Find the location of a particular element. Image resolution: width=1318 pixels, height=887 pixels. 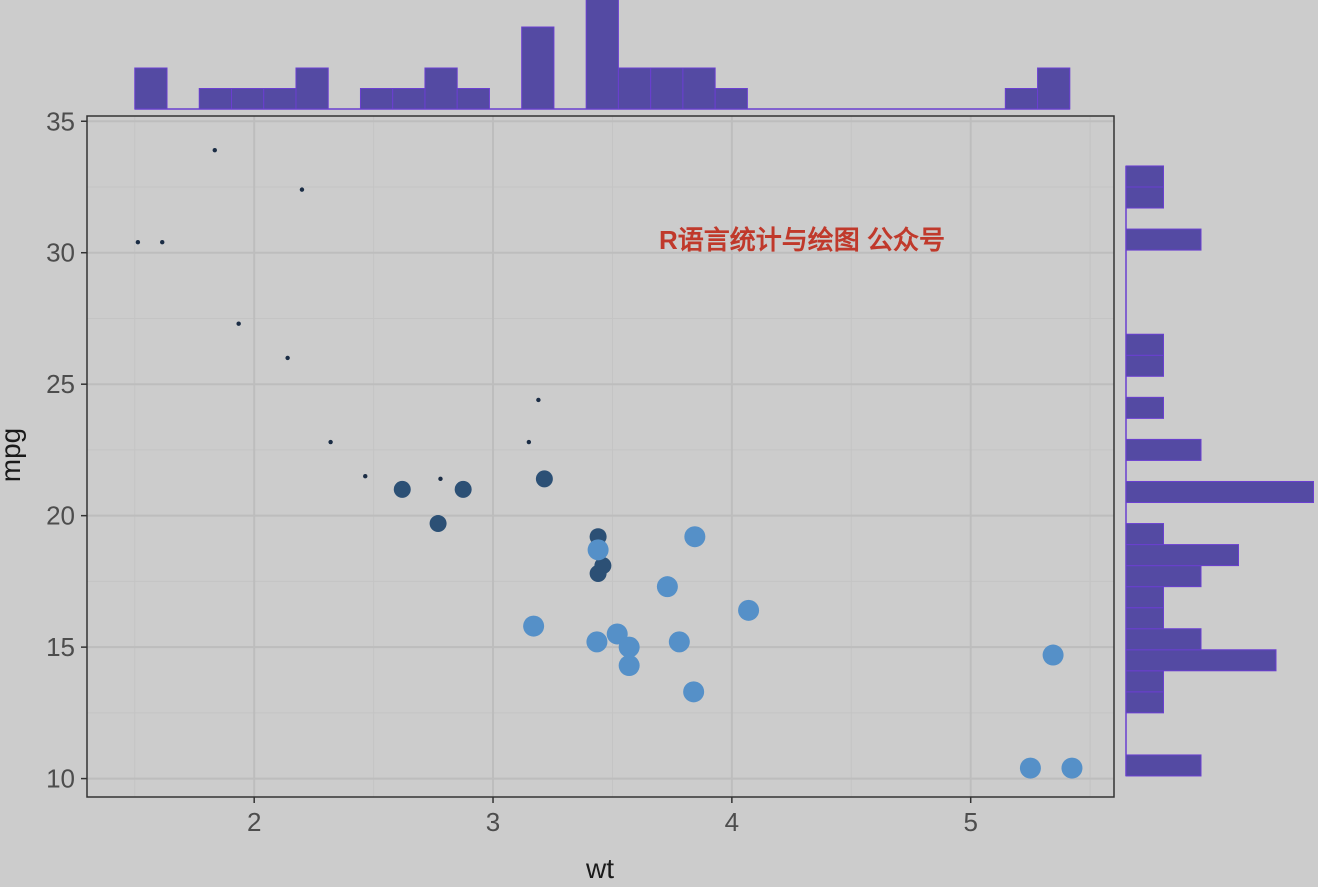

x-tick-label: 5 is located at coordinates (970, 822).